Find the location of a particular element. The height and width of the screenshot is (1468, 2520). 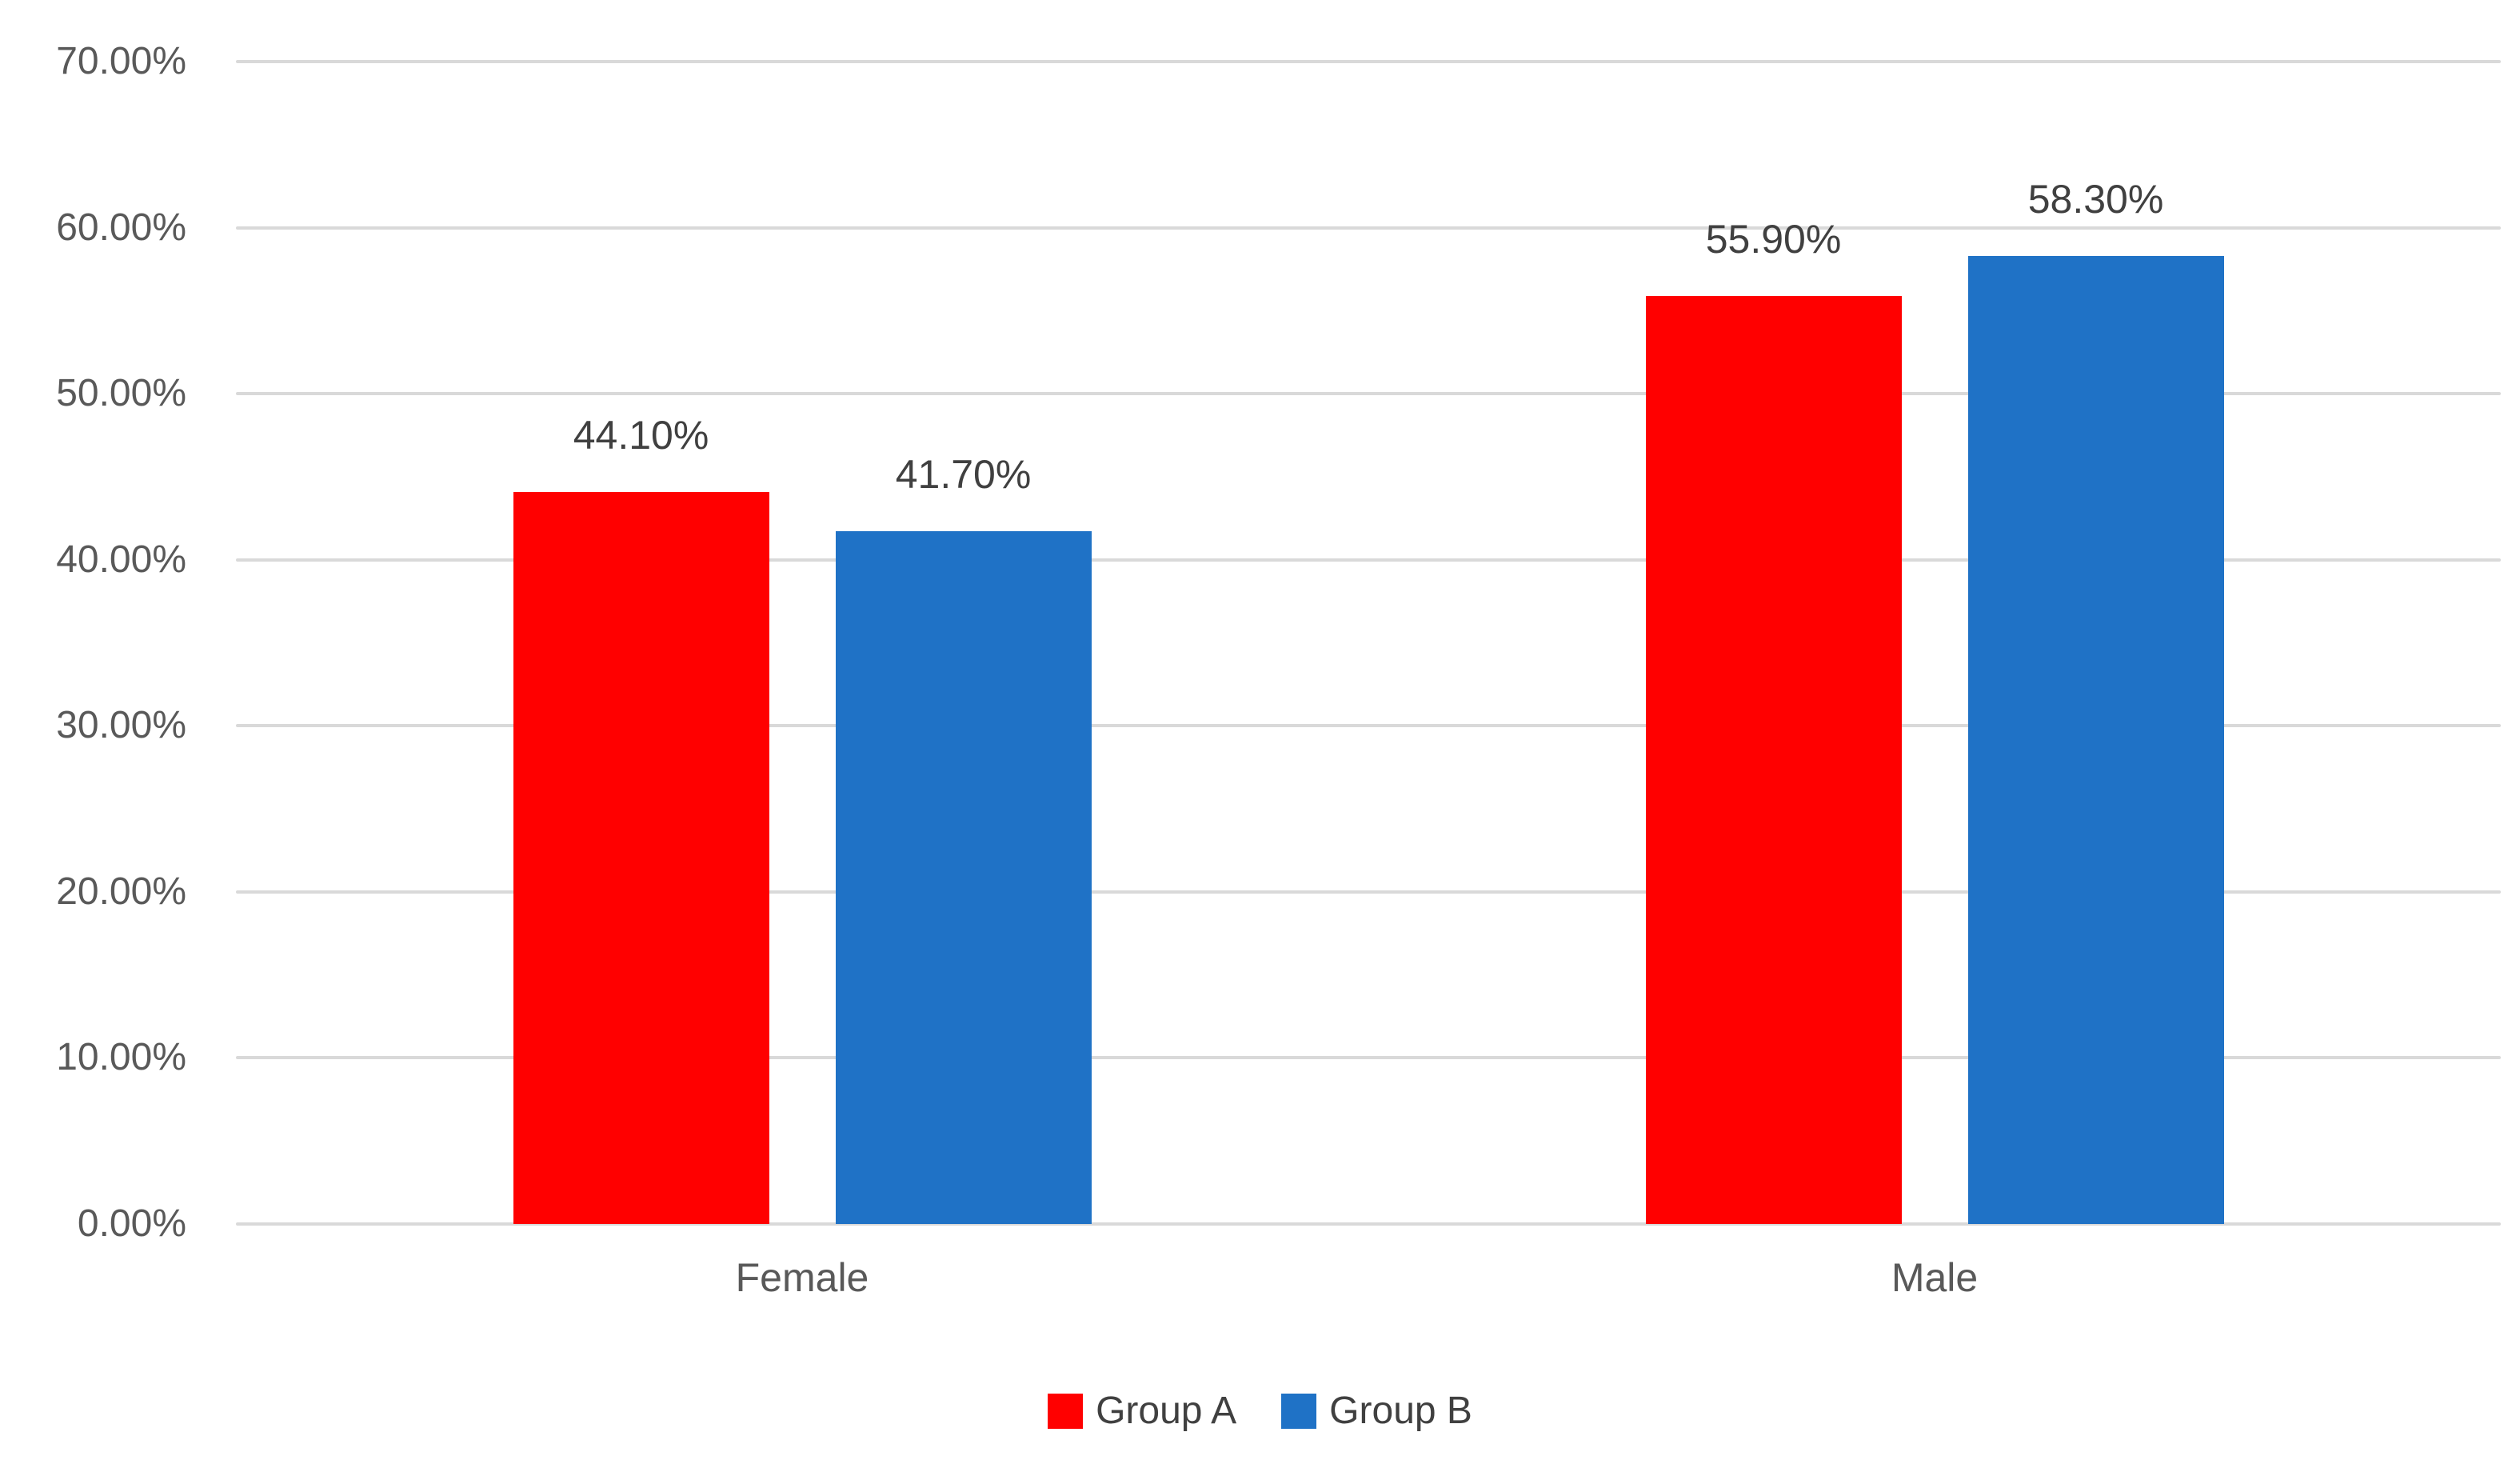

y-axis-tick-label: 70.00% is located at coordinates (121, 61).